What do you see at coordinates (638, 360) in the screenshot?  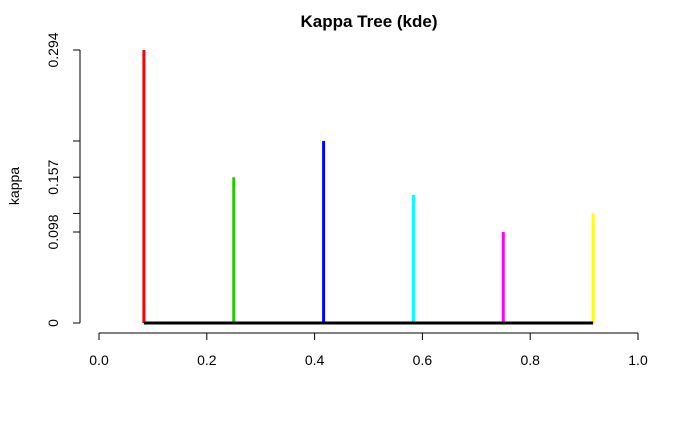 I see `x-tick-label: 1.0` at bounding box center [638, 360].